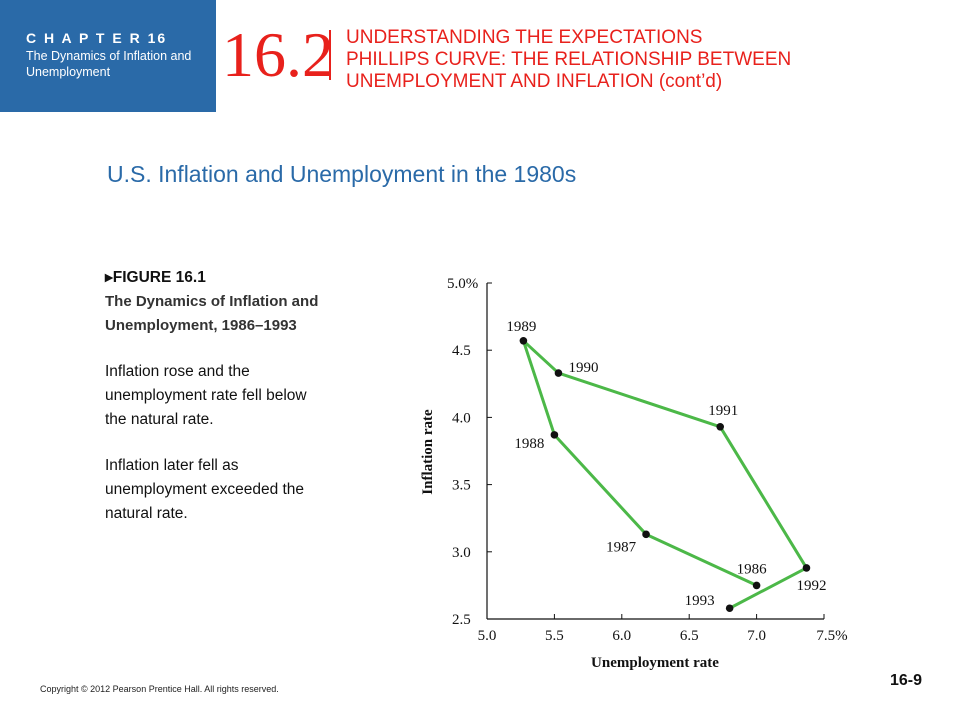 This screenshot has width=960, height=720. I want to click on section-number: 16.2, so click(278, 54).